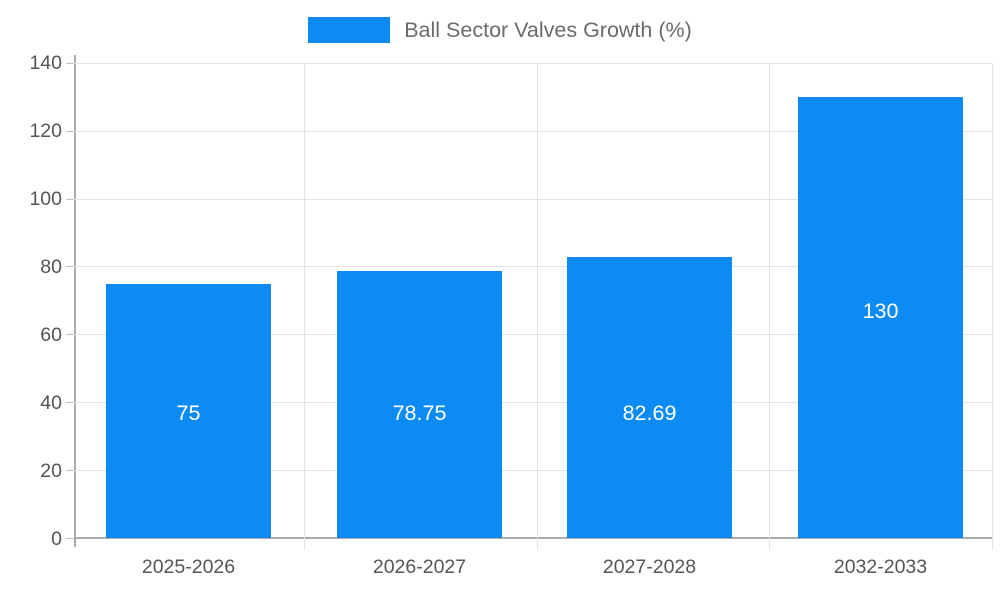  What do you see at coordinates (31, 300) in the screenshot?
I see `y-axis-tick-labels: 140 120 100 80 60 40 20 0` at bounding box center [31, 300].